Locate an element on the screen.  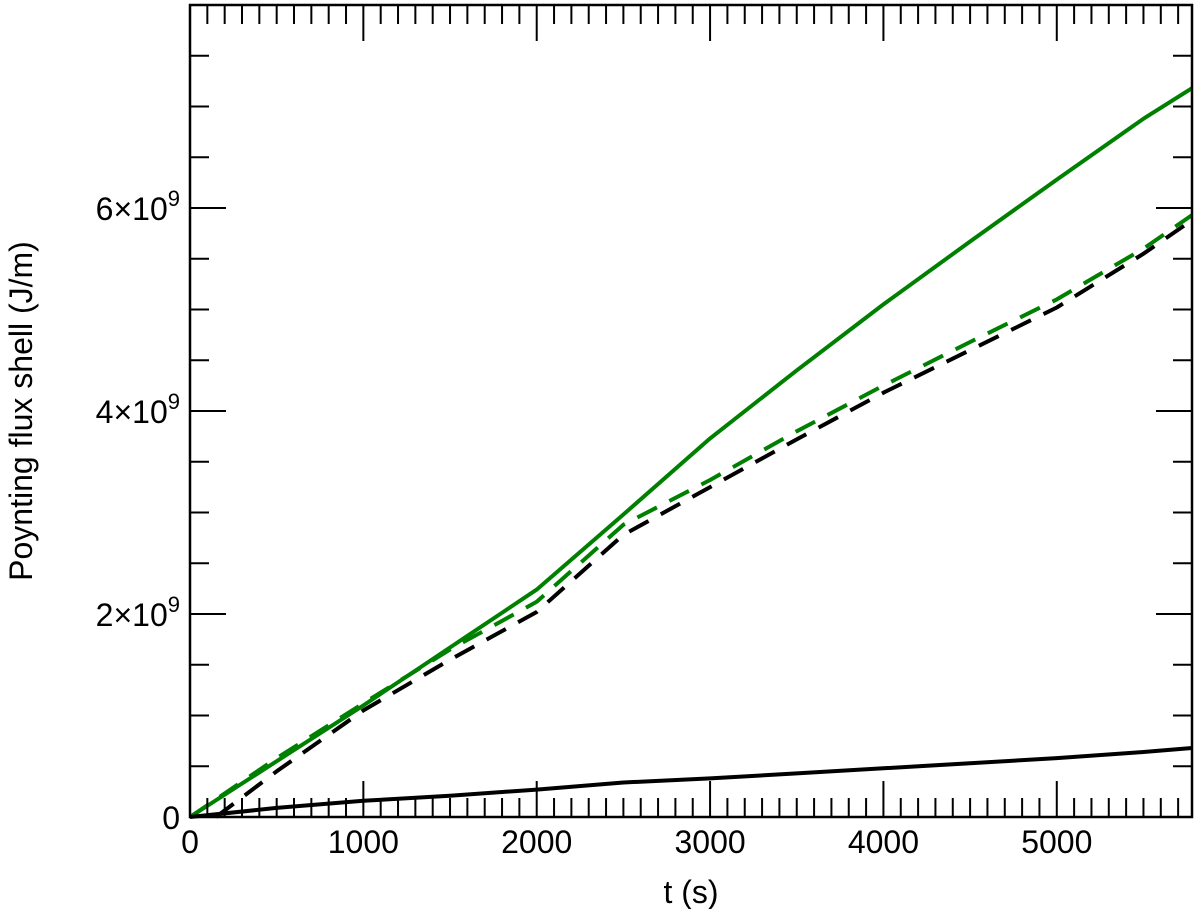
y-axis-label: Poynting flux shell (J/m) is located at coordinates (21, 411).